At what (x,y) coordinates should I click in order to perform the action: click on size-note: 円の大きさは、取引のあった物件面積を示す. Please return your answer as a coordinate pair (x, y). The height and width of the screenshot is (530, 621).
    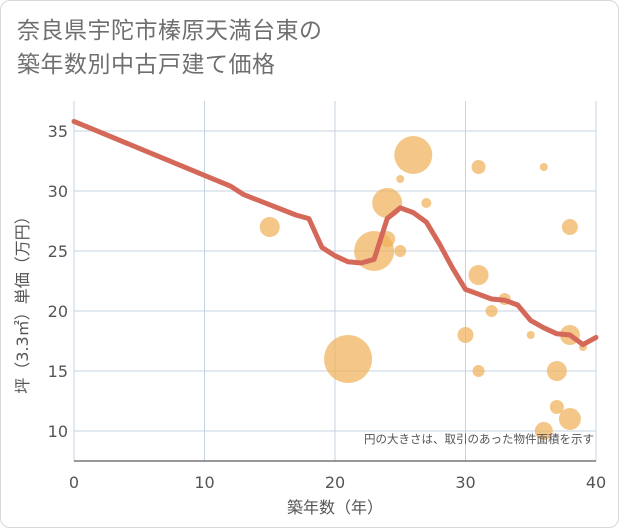
    Looking at the image, I should click on (479, 439).